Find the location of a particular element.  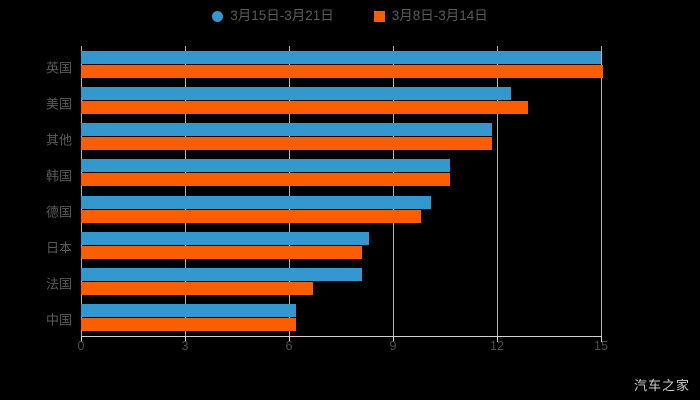

y-axis-labels: 英国 美国 其他 韩国 德国 日本 法国 中国 is located at coordinates (36, 191).